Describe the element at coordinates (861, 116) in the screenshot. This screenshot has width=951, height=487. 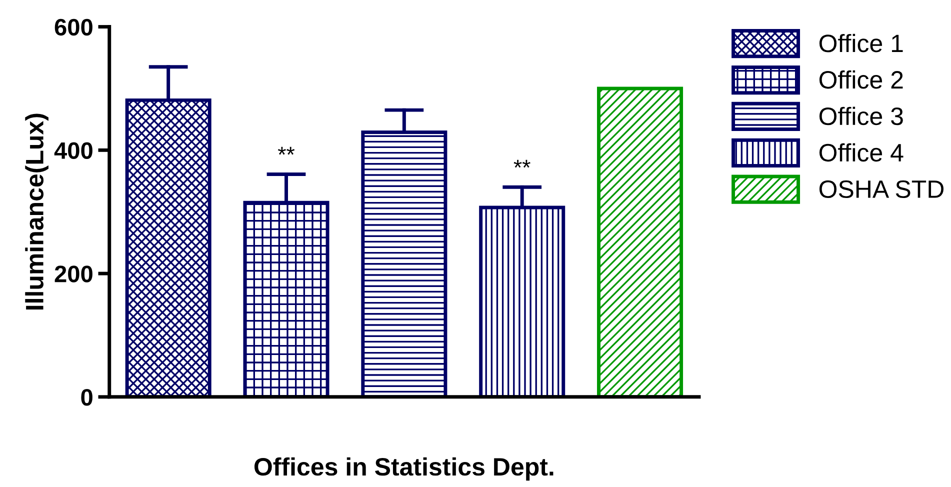
I see `legend-label: Office 3` at that location.